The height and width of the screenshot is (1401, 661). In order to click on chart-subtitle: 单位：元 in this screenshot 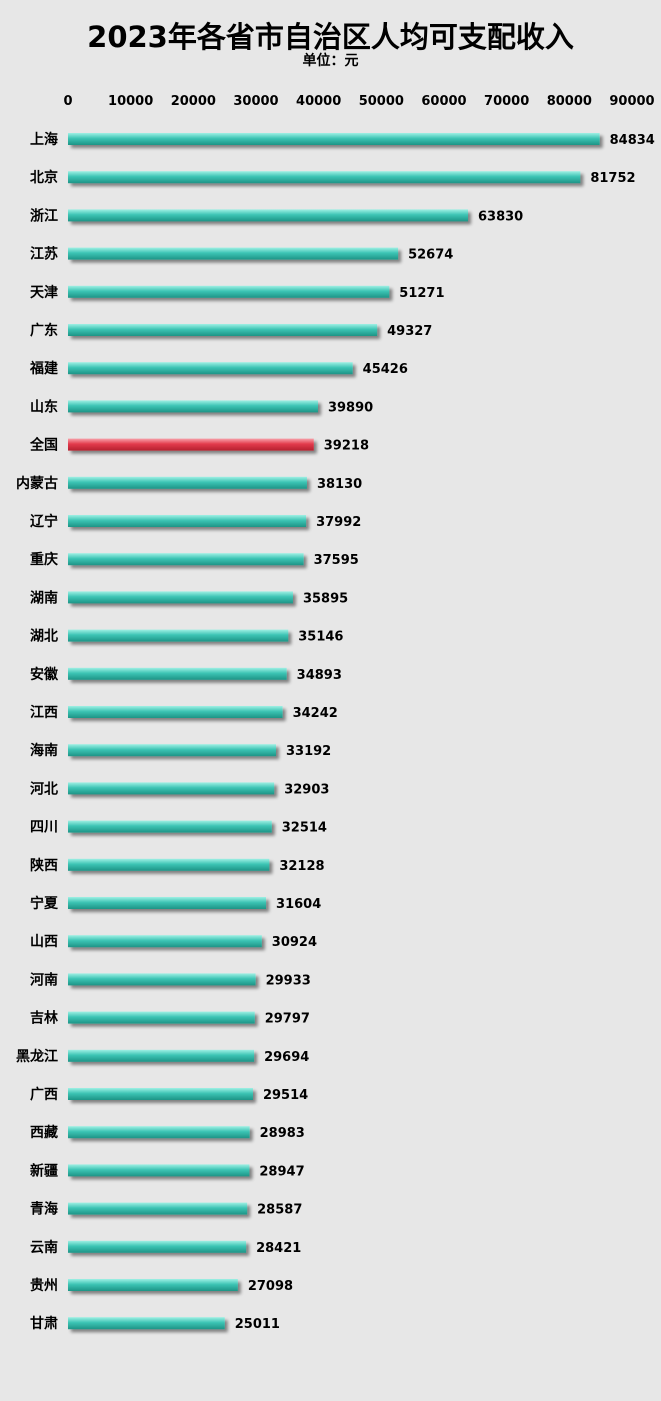, I will do `click(330, 61)`.